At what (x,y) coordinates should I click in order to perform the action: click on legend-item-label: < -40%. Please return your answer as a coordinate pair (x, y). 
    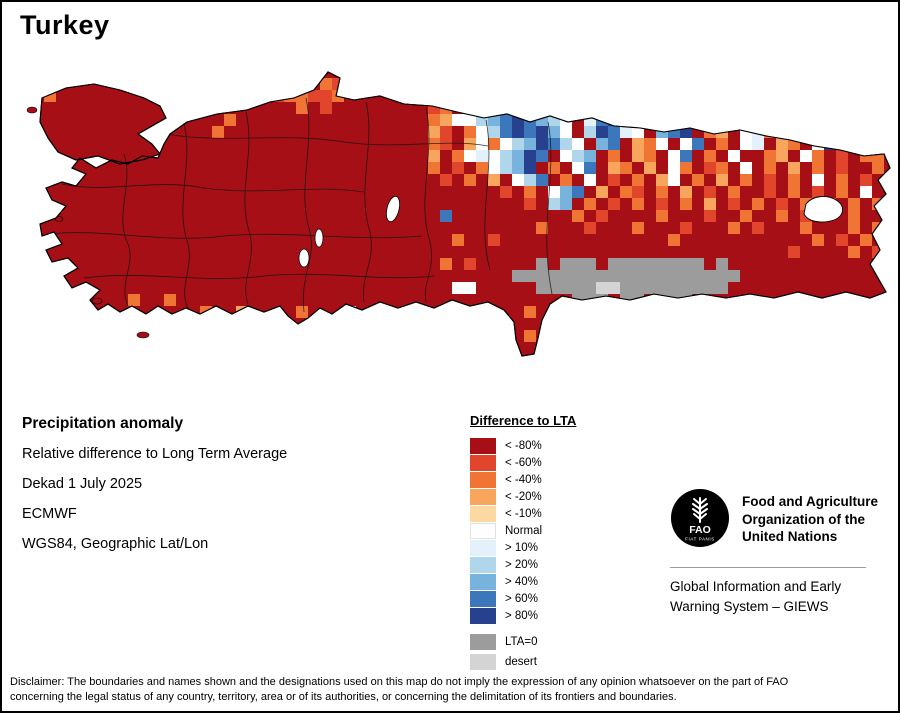
    Looking at the image, I should click on (523, 479).